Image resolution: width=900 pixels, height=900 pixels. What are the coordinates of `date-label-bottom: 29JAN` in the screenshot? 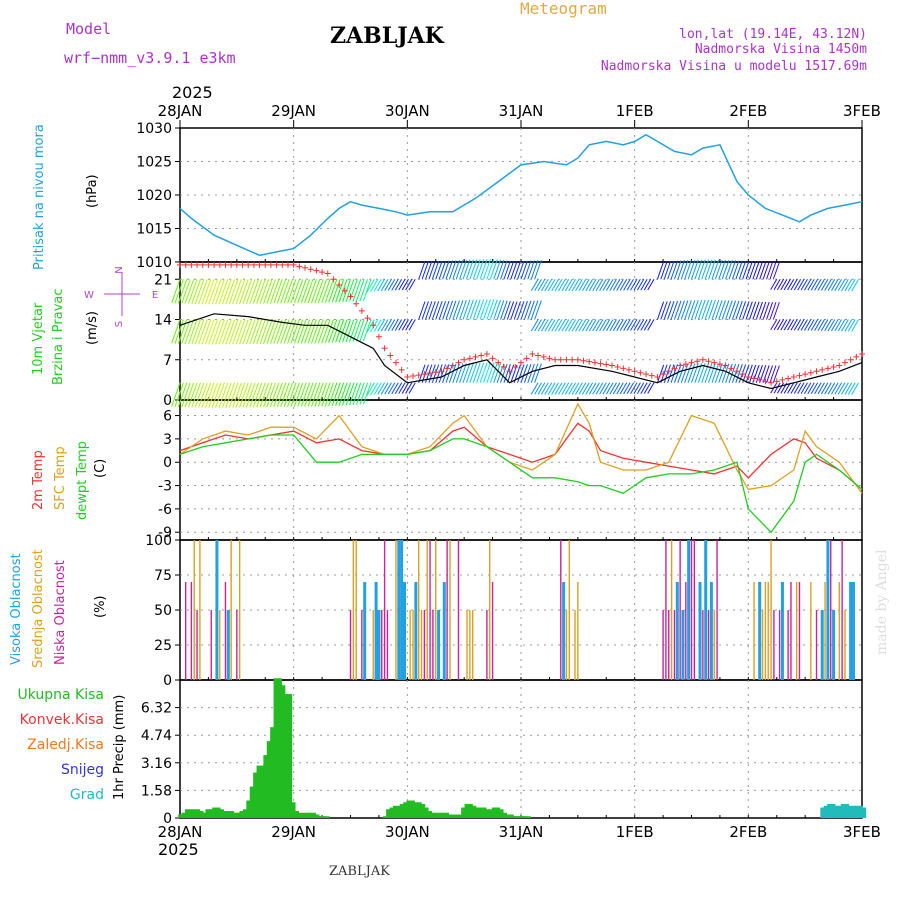 It's located at (293, 832).